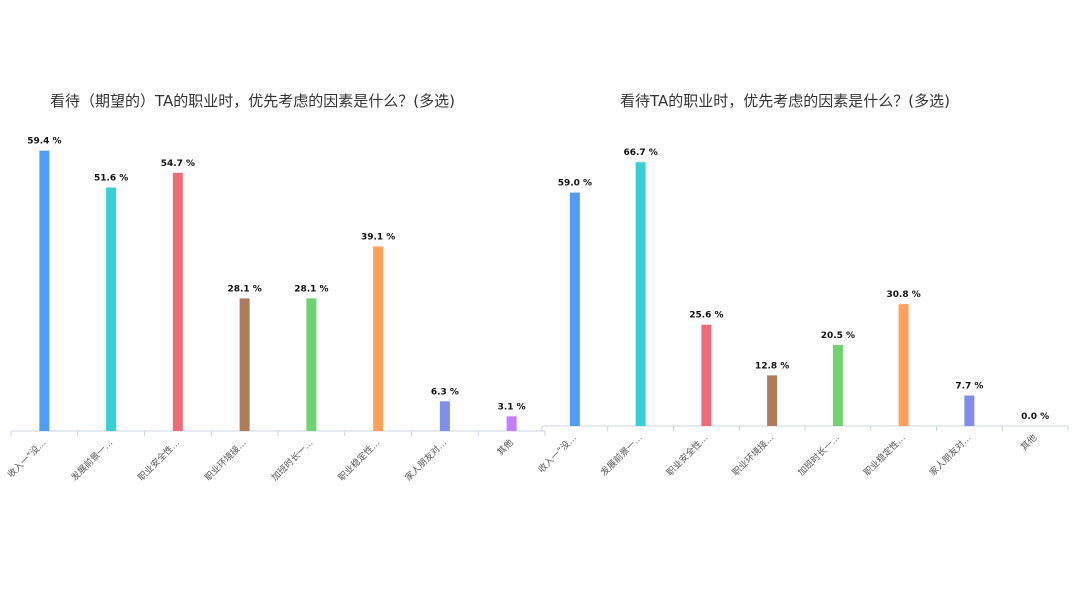 Image resolution: width=1080 pixels, height=608 pixels. What do you see at coordinates (640, 153) in the screenshot?
I see `value-label-1: 66.7 %` at bounding box center [640, 153].